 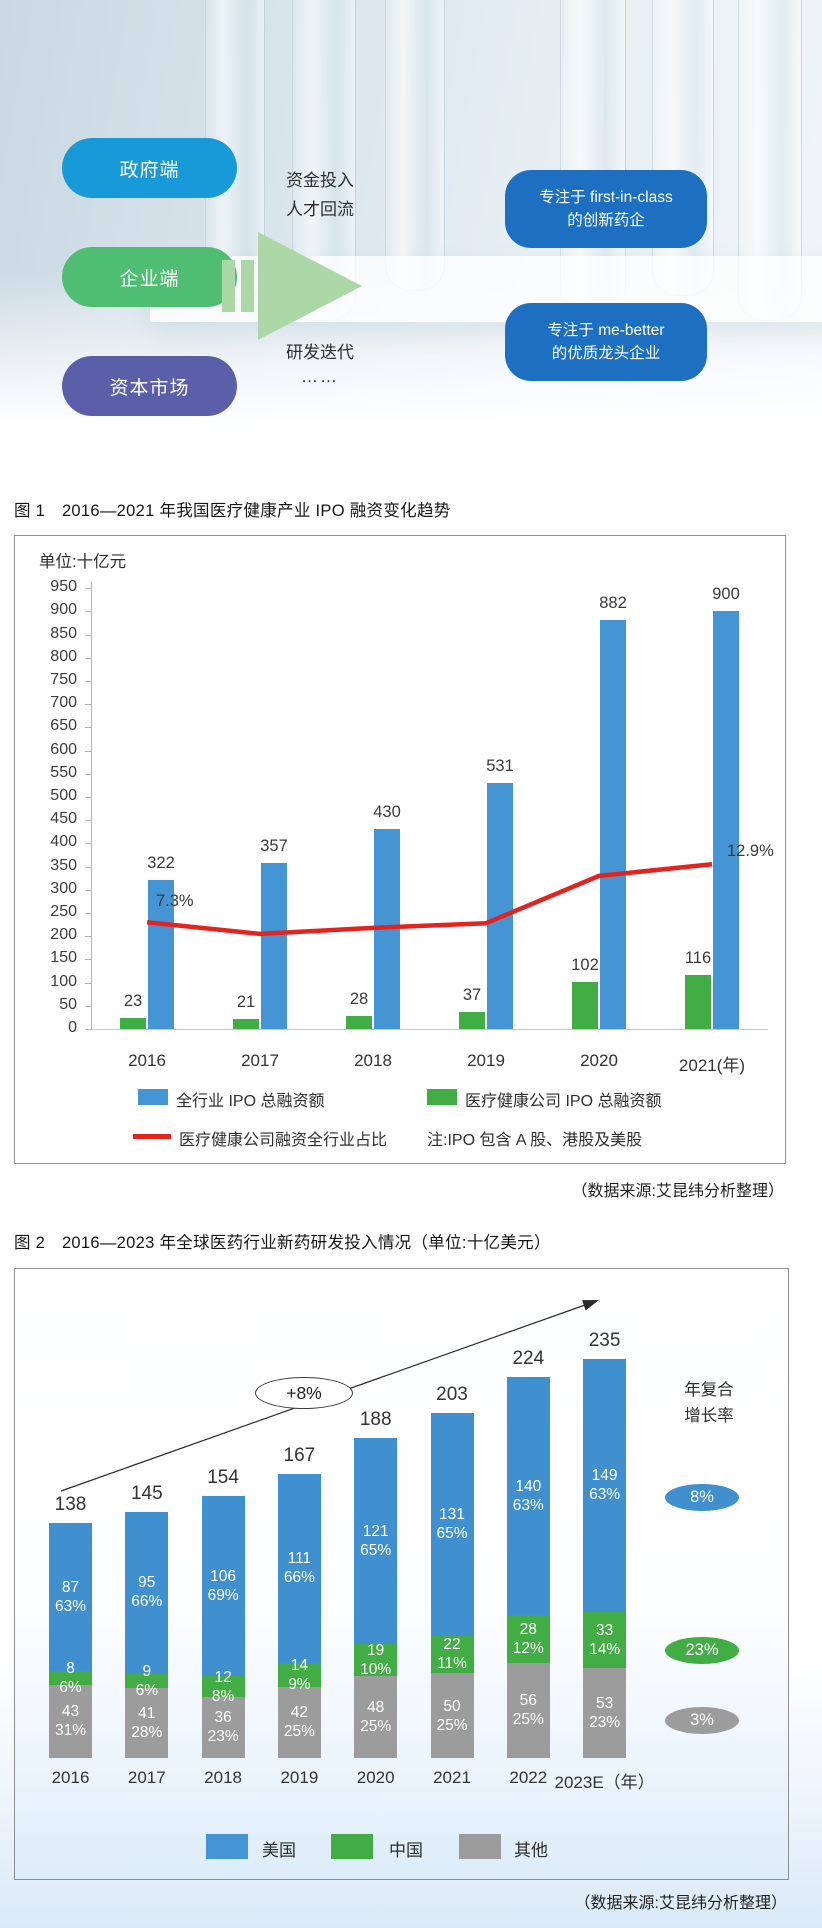 I want to click on flow-label-top: 资金投入 人才回流, so click(x=320, y=195).